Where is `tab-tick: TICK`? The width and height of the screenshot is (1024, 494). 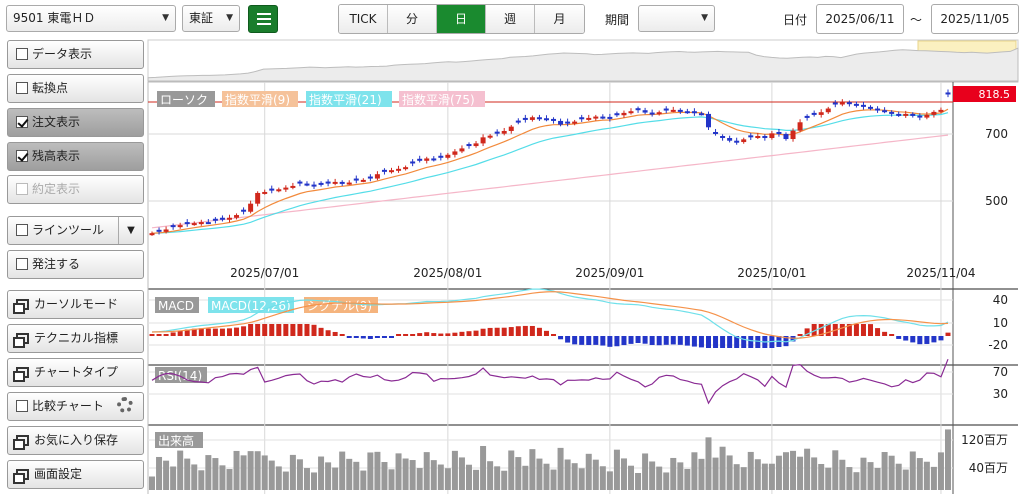
tab-tick: TICK is located at coordinates (363, 19).